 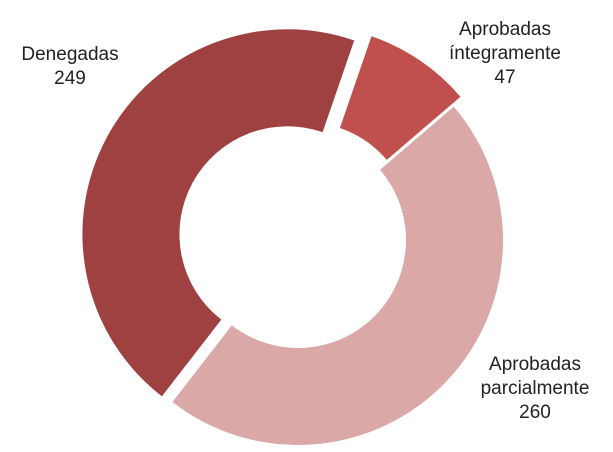 What do you see at coordinates (505, 53) in the screenshot?
I see `label-line: íntegramente` at bounding box center [505, 53].